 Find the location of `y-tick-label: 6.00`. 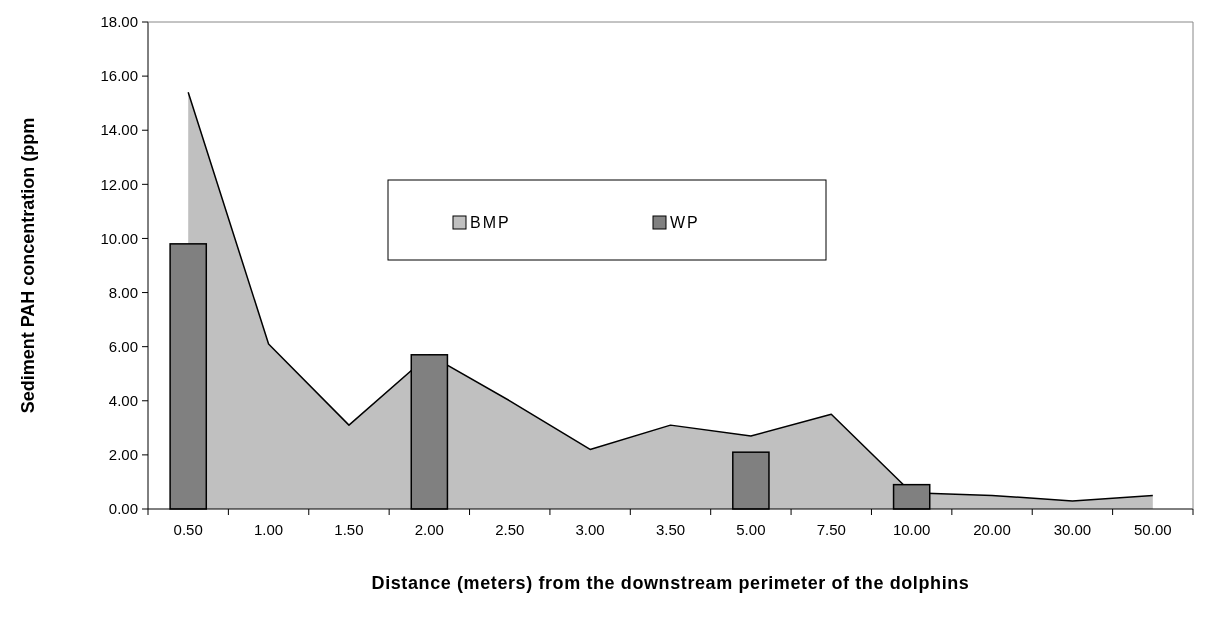

y-tick-label: 6.00 is located at coordinates (123, 346).